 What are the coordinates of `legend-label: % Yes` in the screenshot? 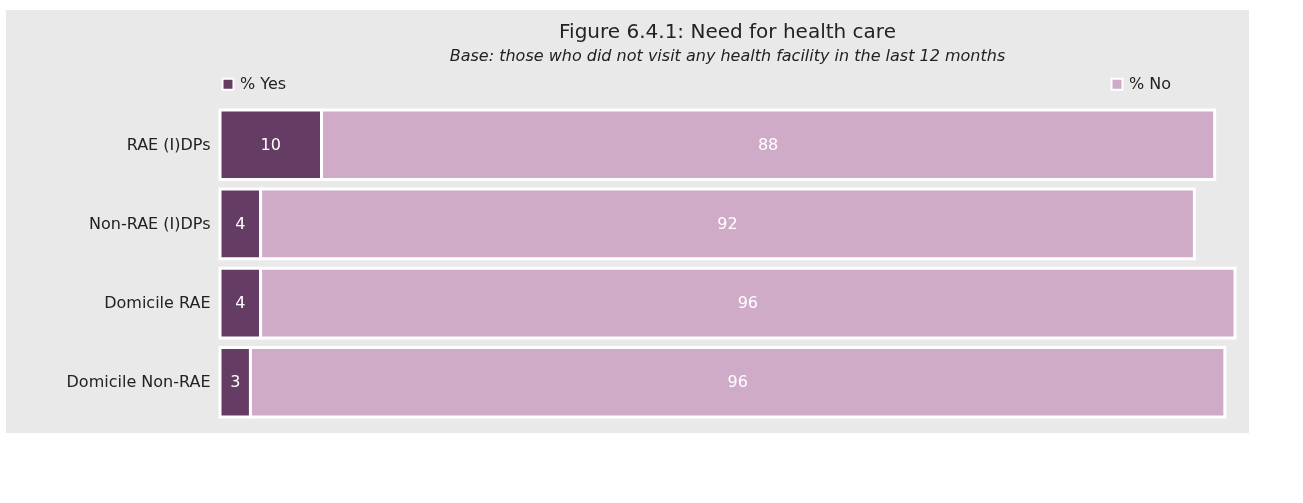 It's located at (263, 84).